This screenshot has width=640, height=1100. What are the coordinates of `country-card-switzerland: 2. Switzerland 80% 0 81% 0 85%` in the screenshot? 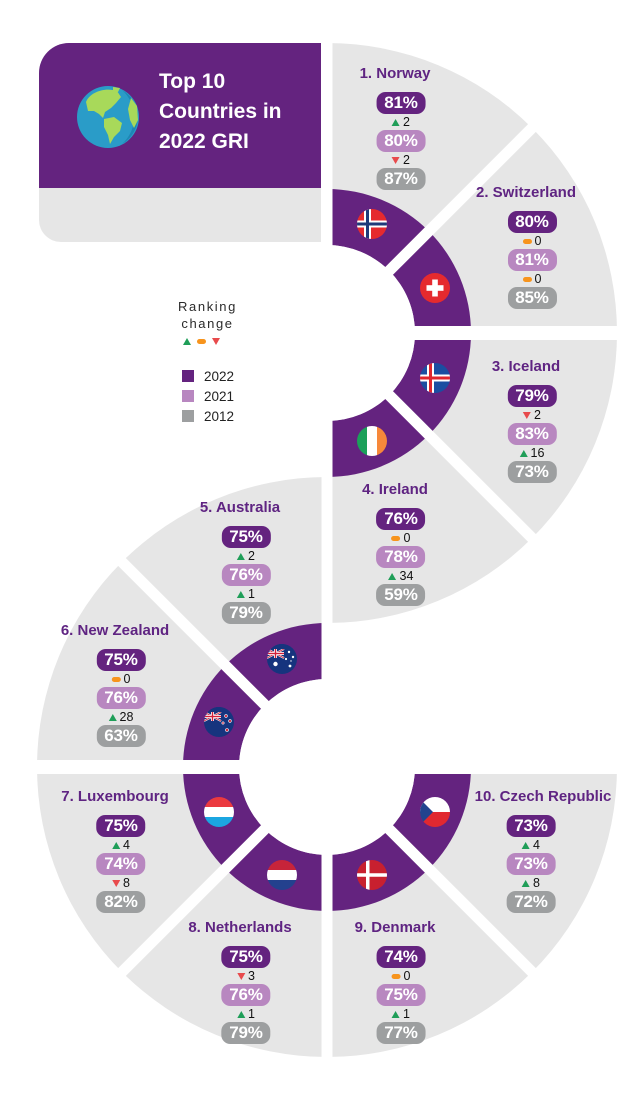 It's located at (529, 246).